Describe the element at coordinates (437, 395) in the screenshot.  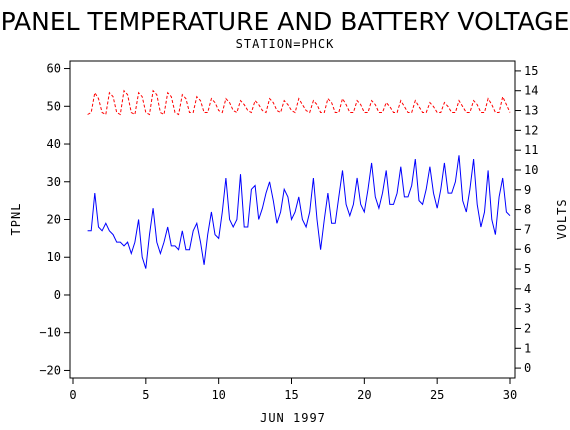
I see `x-tick-label: 25` at that location.